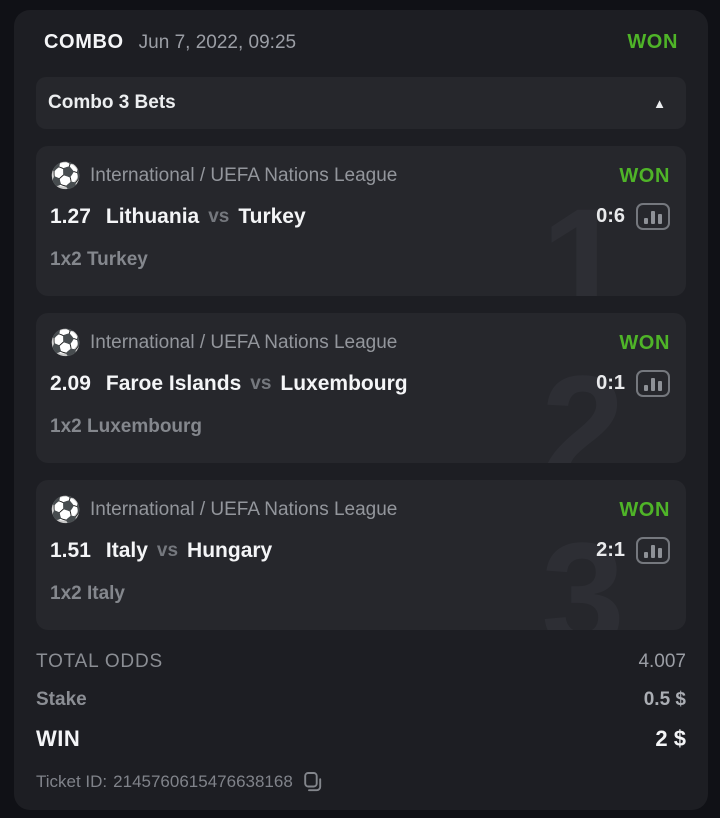 This screenshot has width=720, height=818. What do you see at coordinates (72, 781) in the screenshot?
I see `ticket-id-label: Ticket ID:` at bounding box center [72, 781].